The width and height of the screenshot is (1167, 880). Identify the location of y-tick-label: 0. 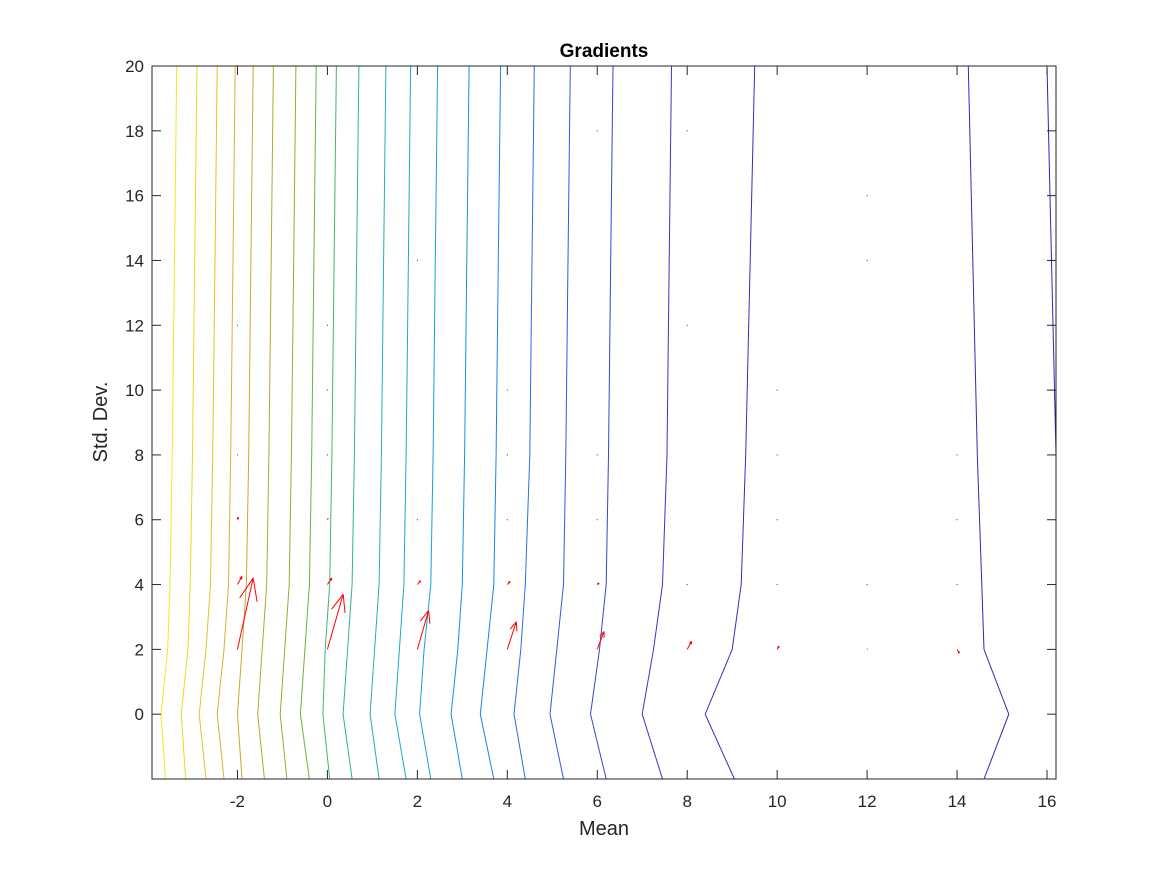
(139, 714).